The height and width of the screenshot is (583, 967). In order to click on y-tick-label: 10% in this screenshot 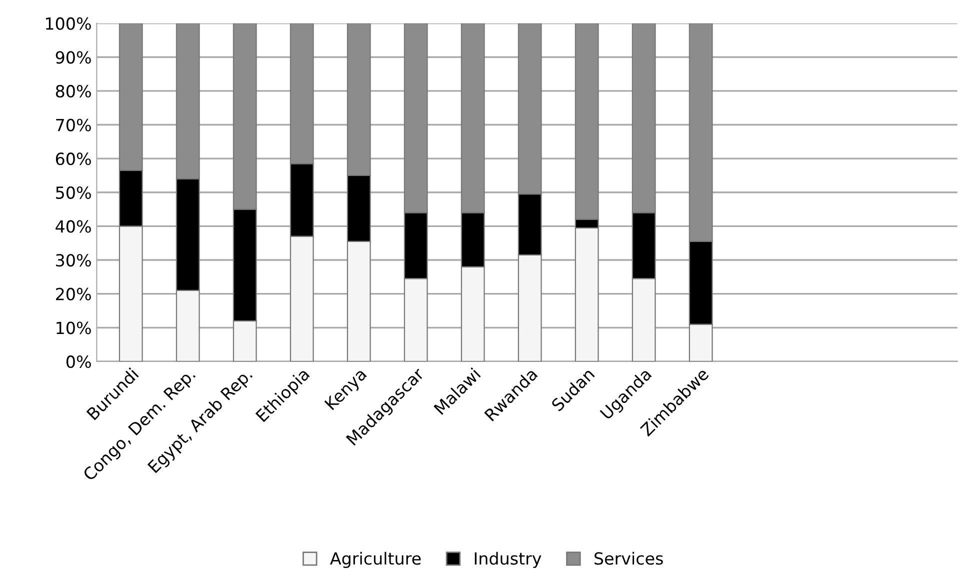, I will do `click(73, 328)`.